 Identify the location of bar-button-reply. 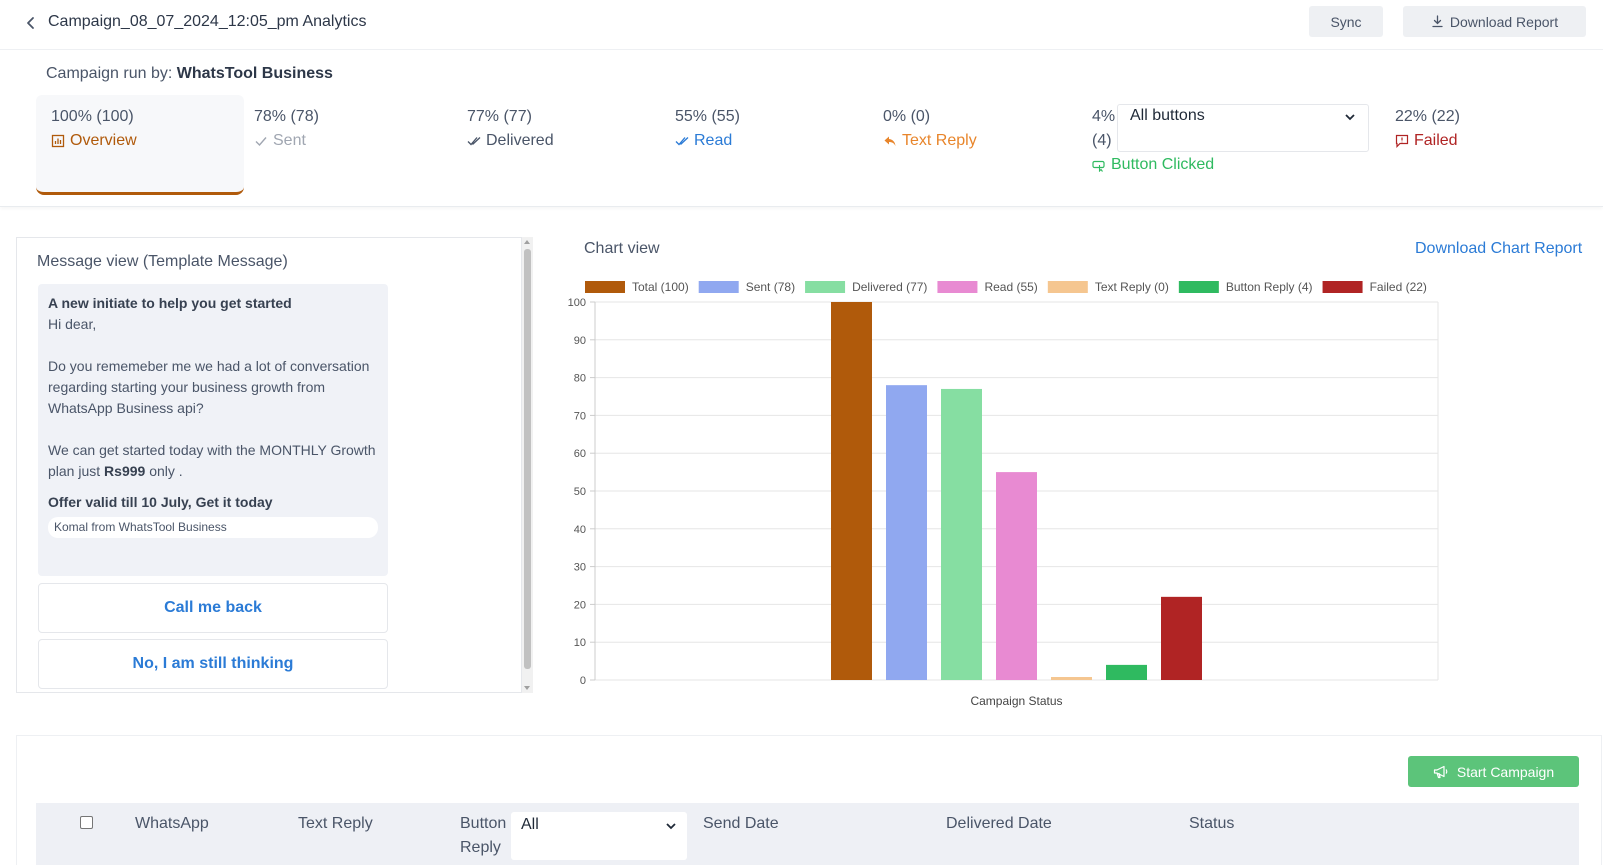
(1126, 672).